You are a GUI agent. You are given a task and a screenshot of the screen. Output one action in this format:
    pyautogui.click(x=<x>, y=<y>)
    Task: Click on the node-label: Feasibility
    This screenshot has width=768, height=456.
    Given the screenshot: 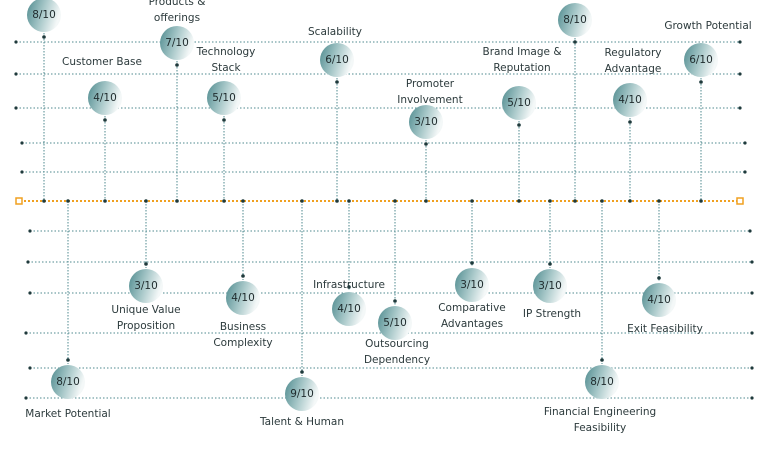 What is the action you would take?
    pyautogui.click(x=600, y=428)
    